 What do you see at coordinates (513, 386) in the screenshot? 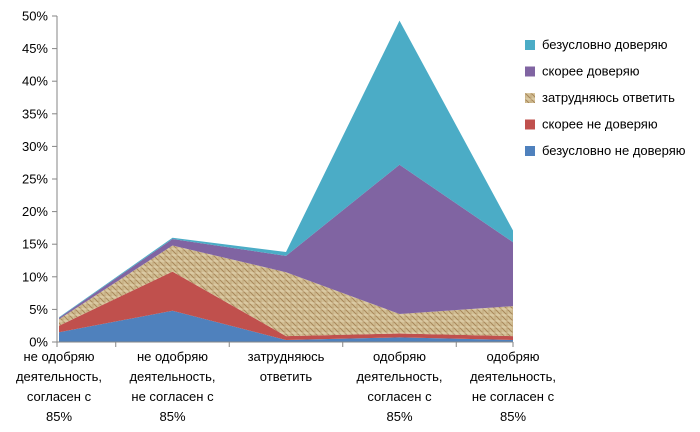
I see `x-category-label: одобряю деятельность, не согласен с 85%` at bounding box center [513, 386].